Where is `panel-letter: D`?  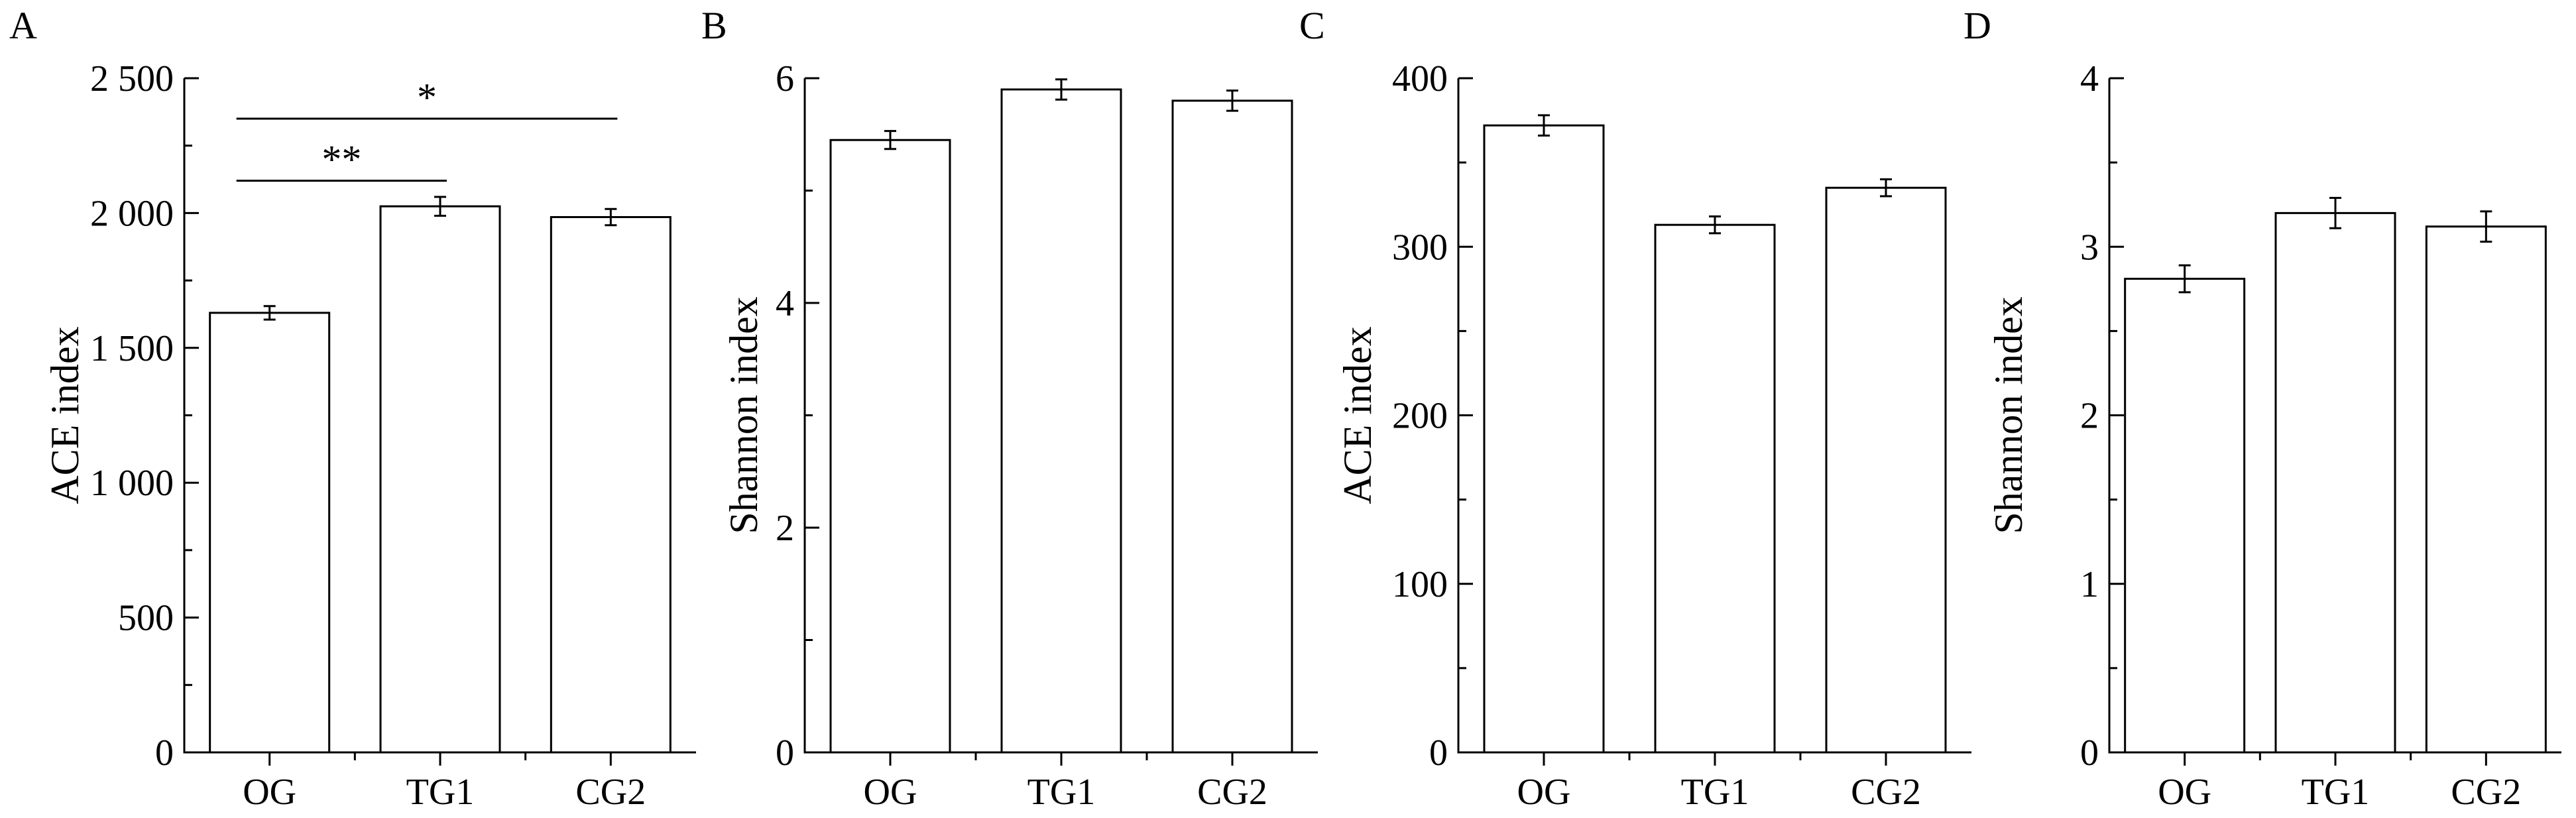
panel-letter: D is located at coordinates (1977, 25).